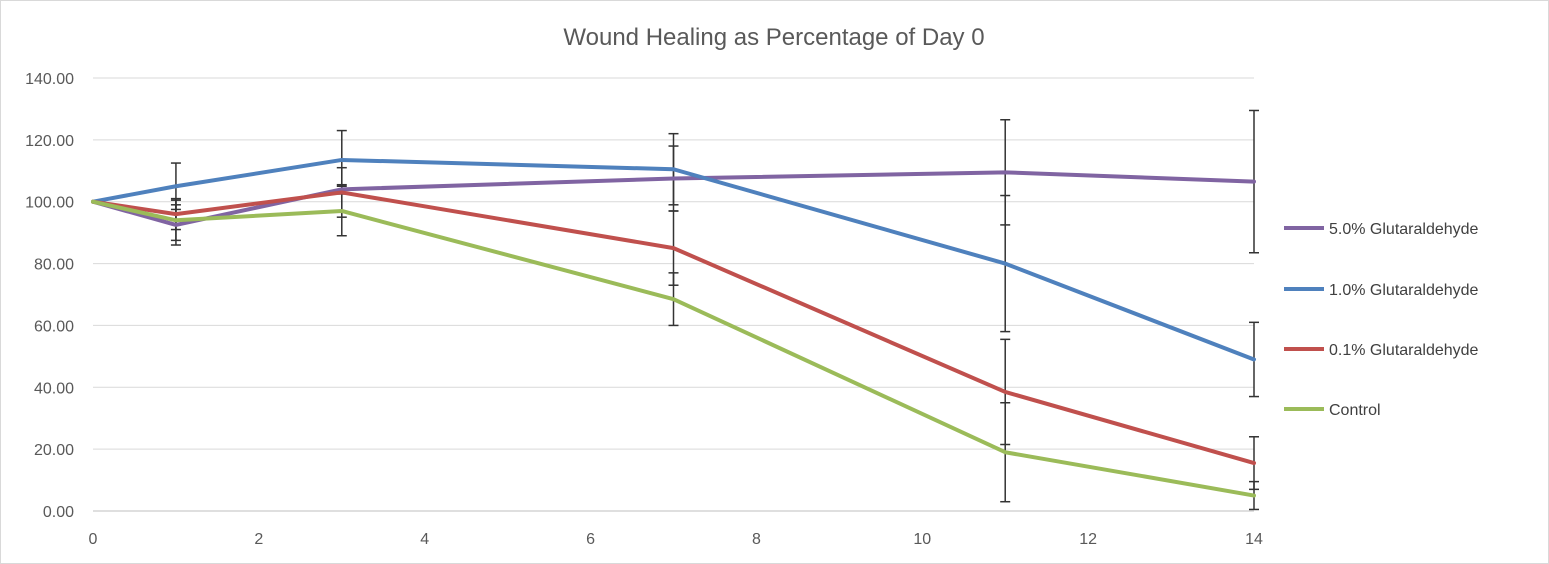  What do you see at coordinates (54, 265) in the screenshot?
I see `y-tick-label: 80.00` at bounding box center [54, 265].